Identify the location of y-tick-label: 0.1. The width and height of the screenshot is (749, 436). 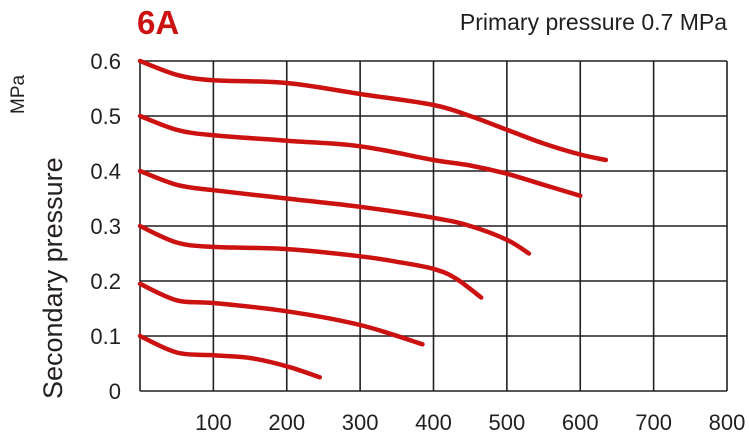
(105, 336).